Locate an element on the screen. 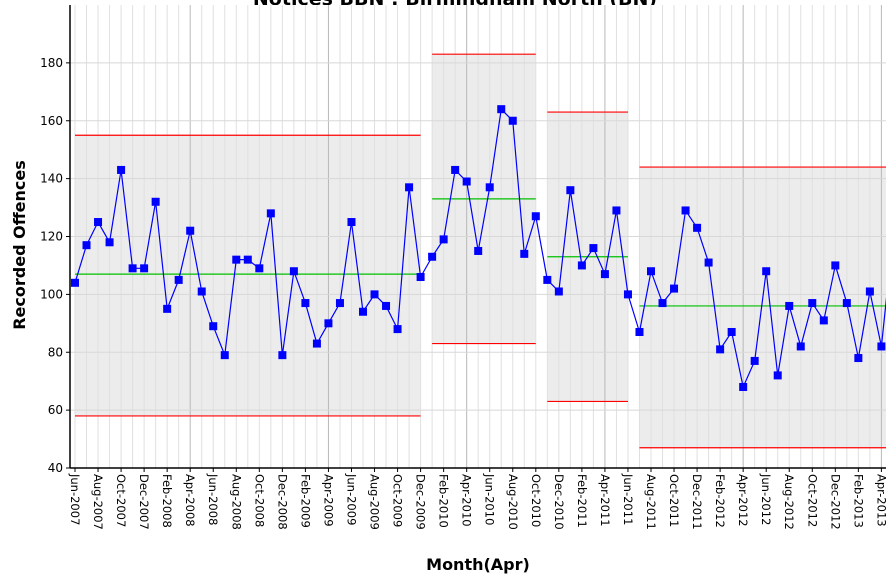 This screenshot has height=577, width=886. x-tick-label: Aug-2010 is located at coordinates (513, 502).